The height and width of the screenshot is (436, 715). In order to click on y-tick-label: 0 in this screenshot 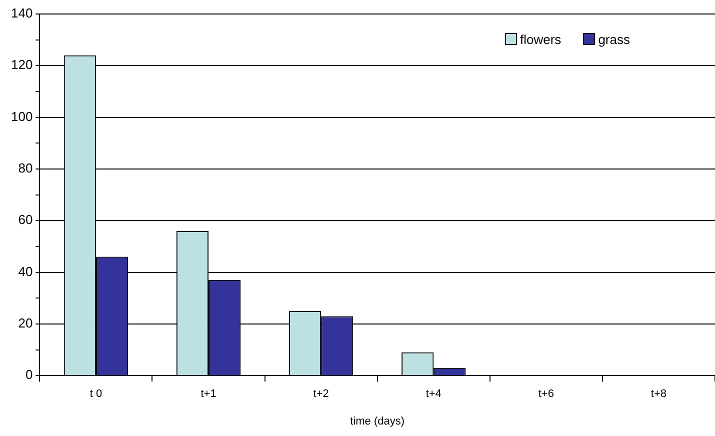, I will do `click(29, 374)`.